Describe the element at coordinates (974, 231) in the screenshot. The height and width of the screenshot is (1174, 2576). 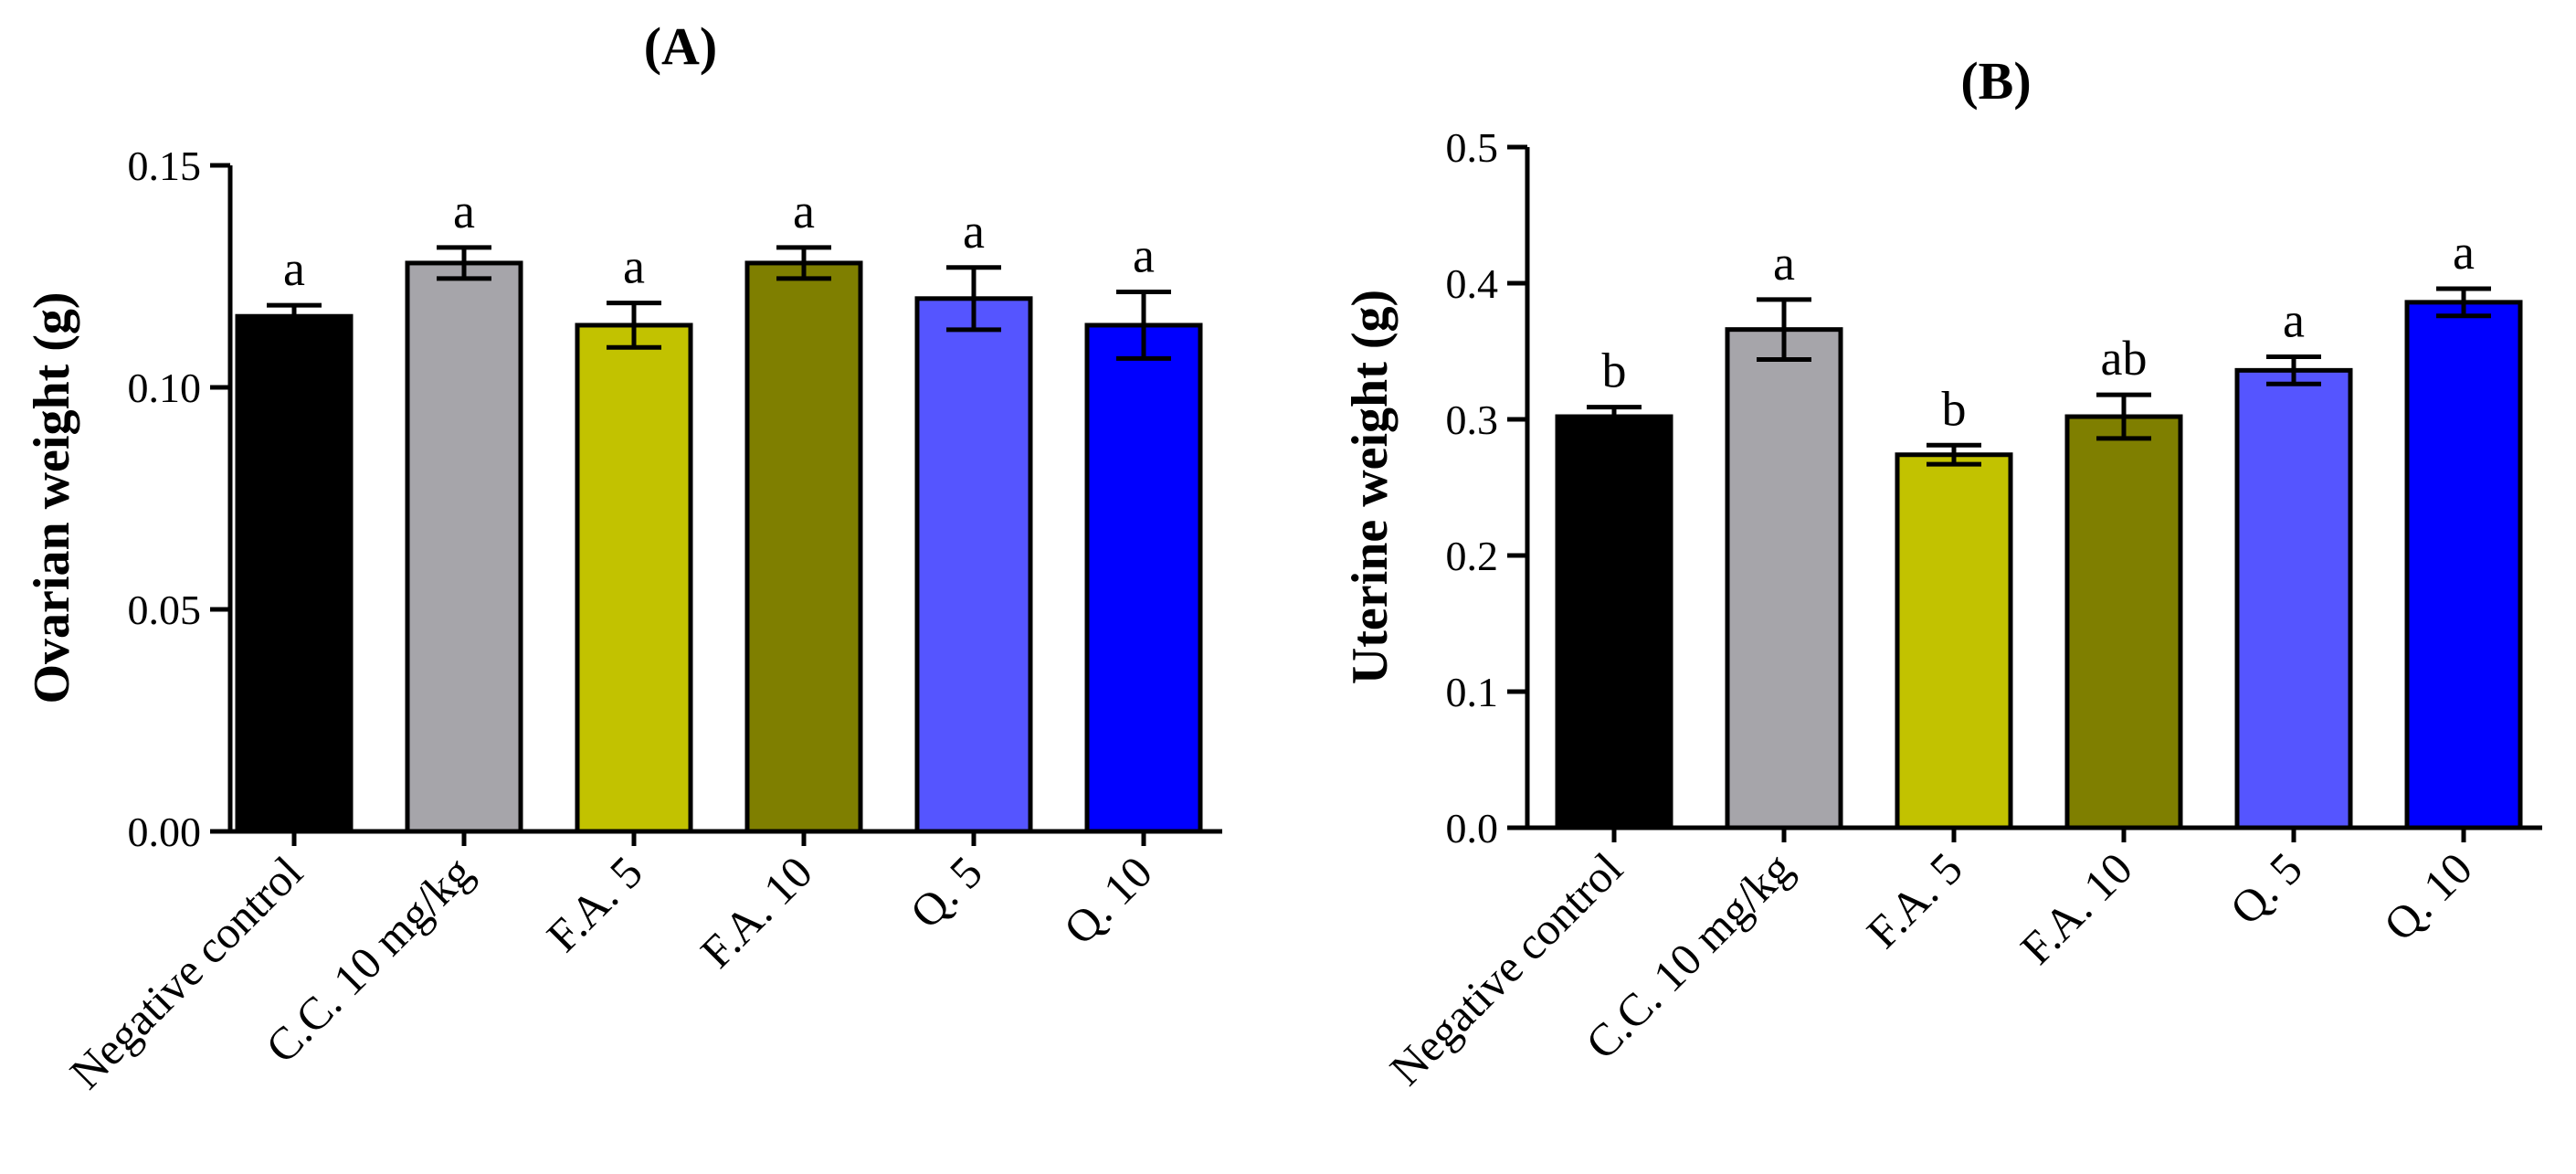
I see `panel-a-significance-label-4: a` at that location.